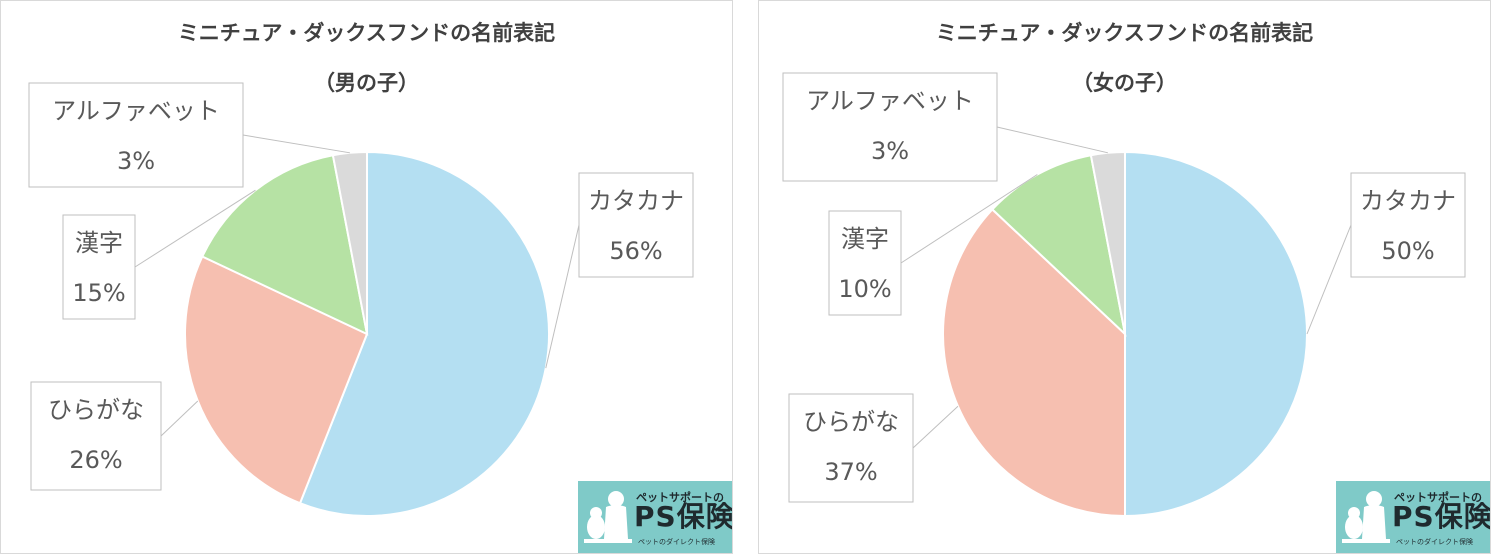 This screenshot has width=1491, height=556. I want to click on chart-subtitle: （女の子）, so click(1124, 83).